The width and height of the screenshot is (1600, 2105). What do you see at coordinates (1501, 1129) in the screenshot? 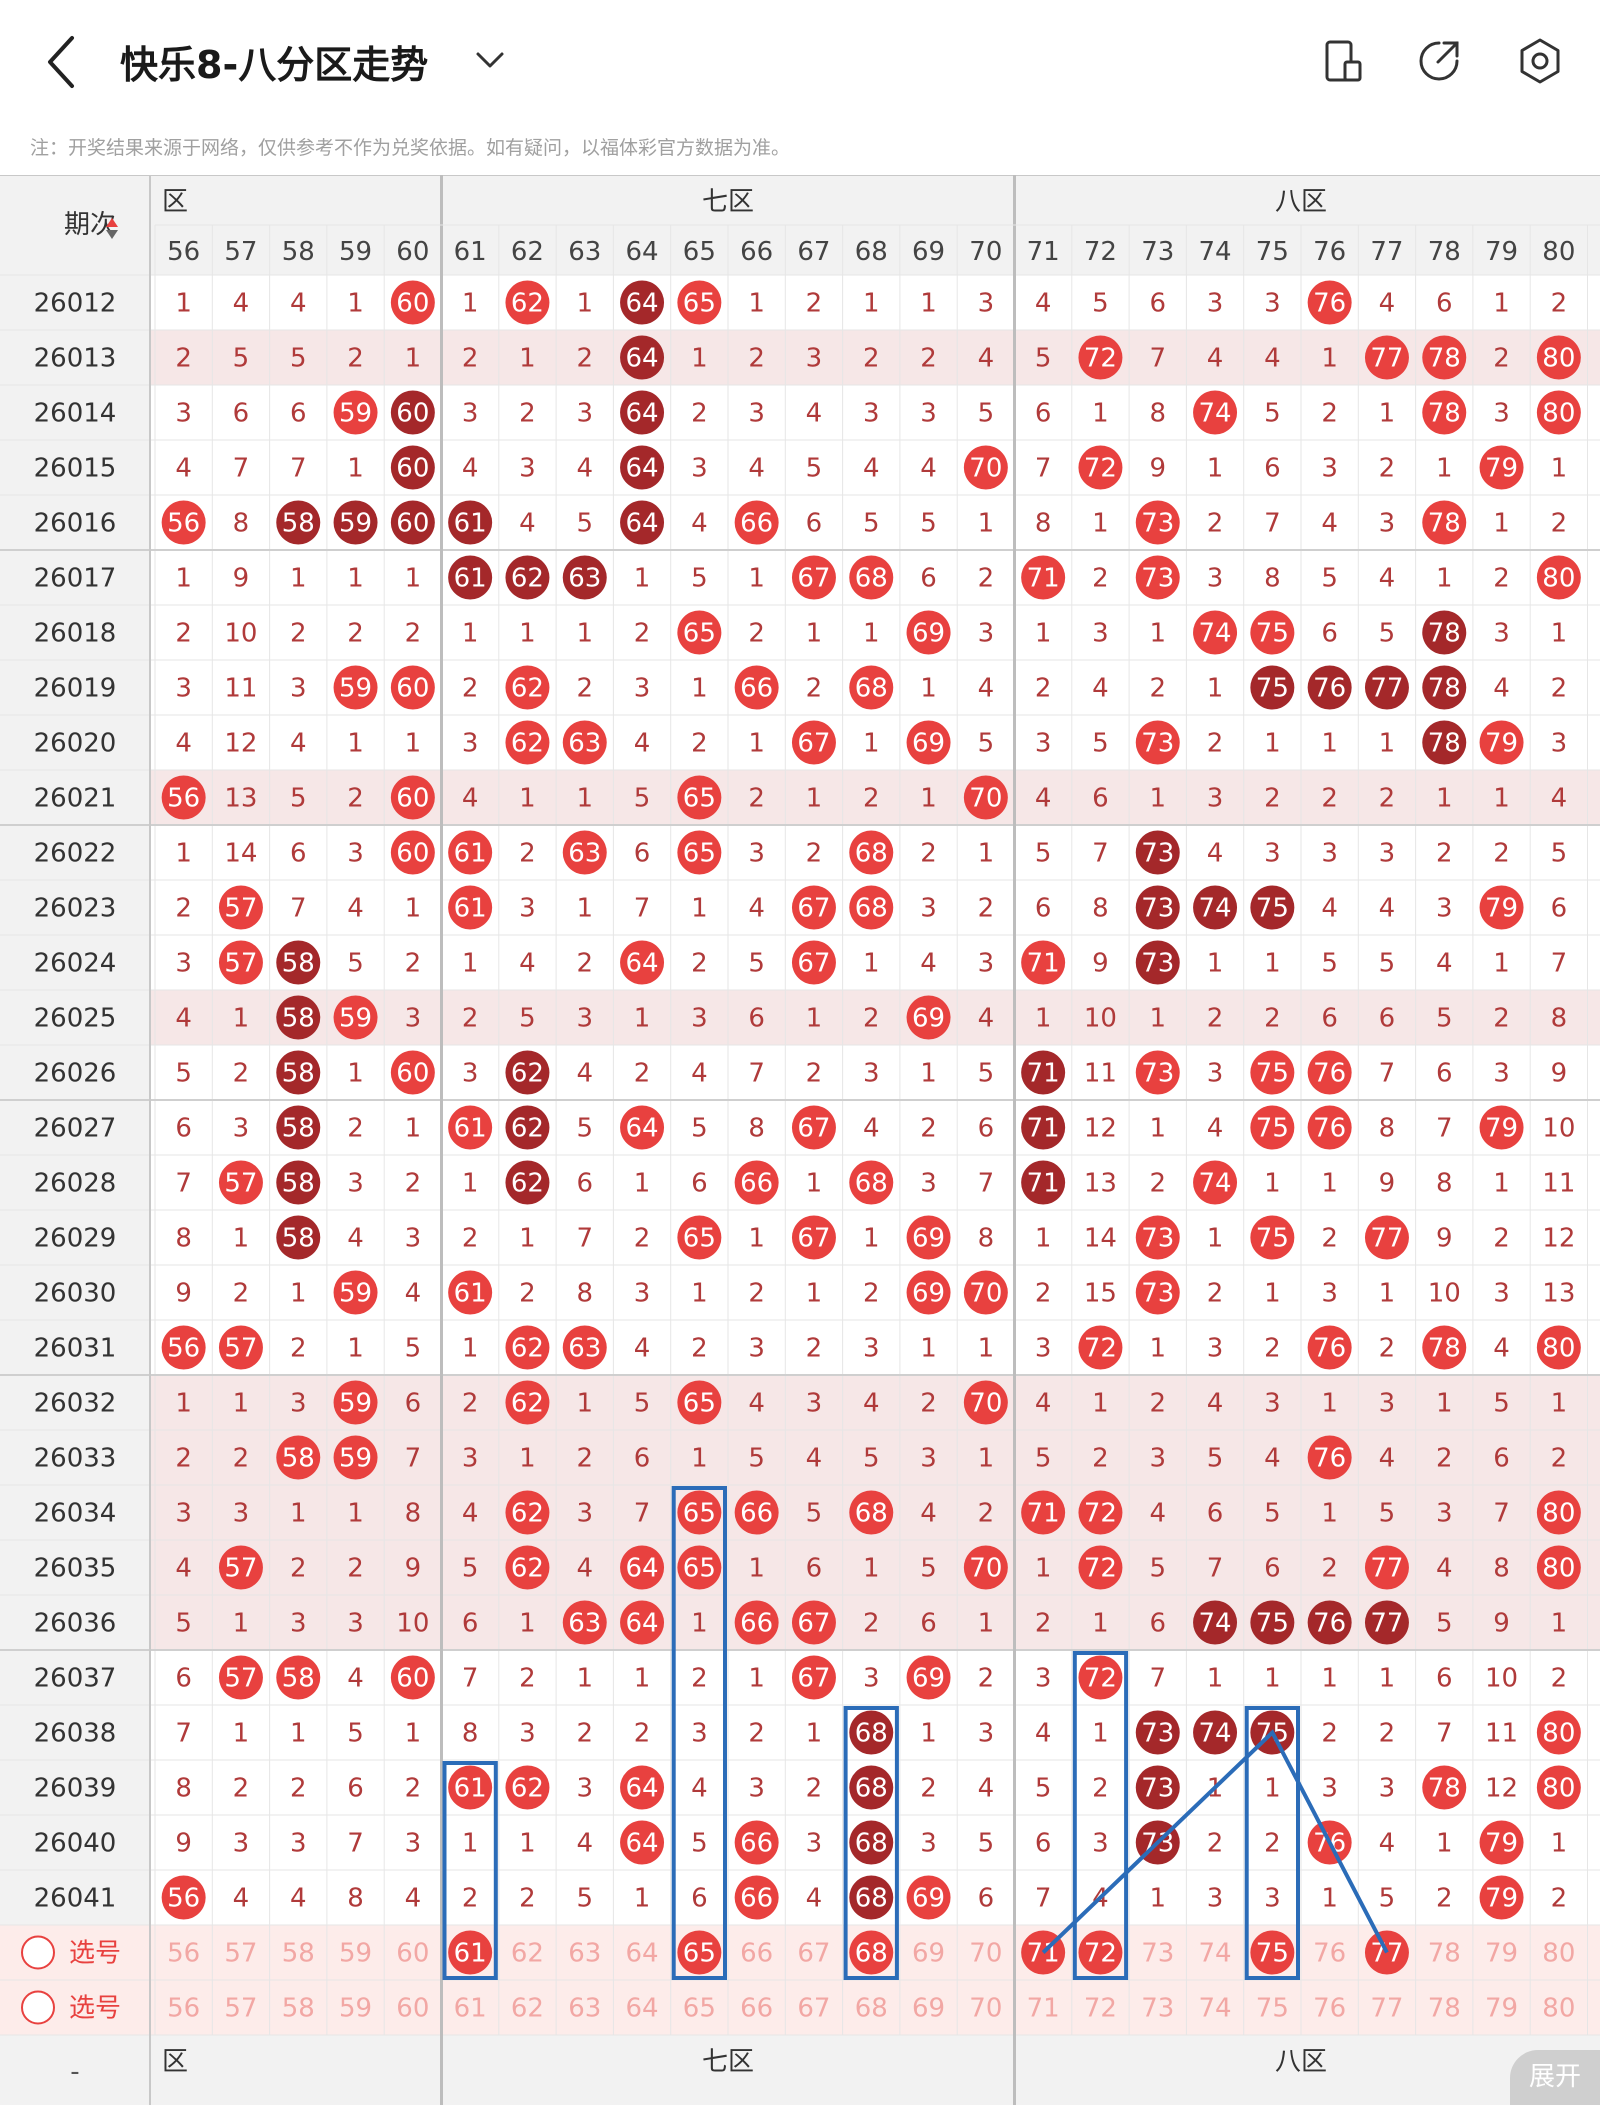
I see `ball-number: 79` at bounding box center [1501, 1129].